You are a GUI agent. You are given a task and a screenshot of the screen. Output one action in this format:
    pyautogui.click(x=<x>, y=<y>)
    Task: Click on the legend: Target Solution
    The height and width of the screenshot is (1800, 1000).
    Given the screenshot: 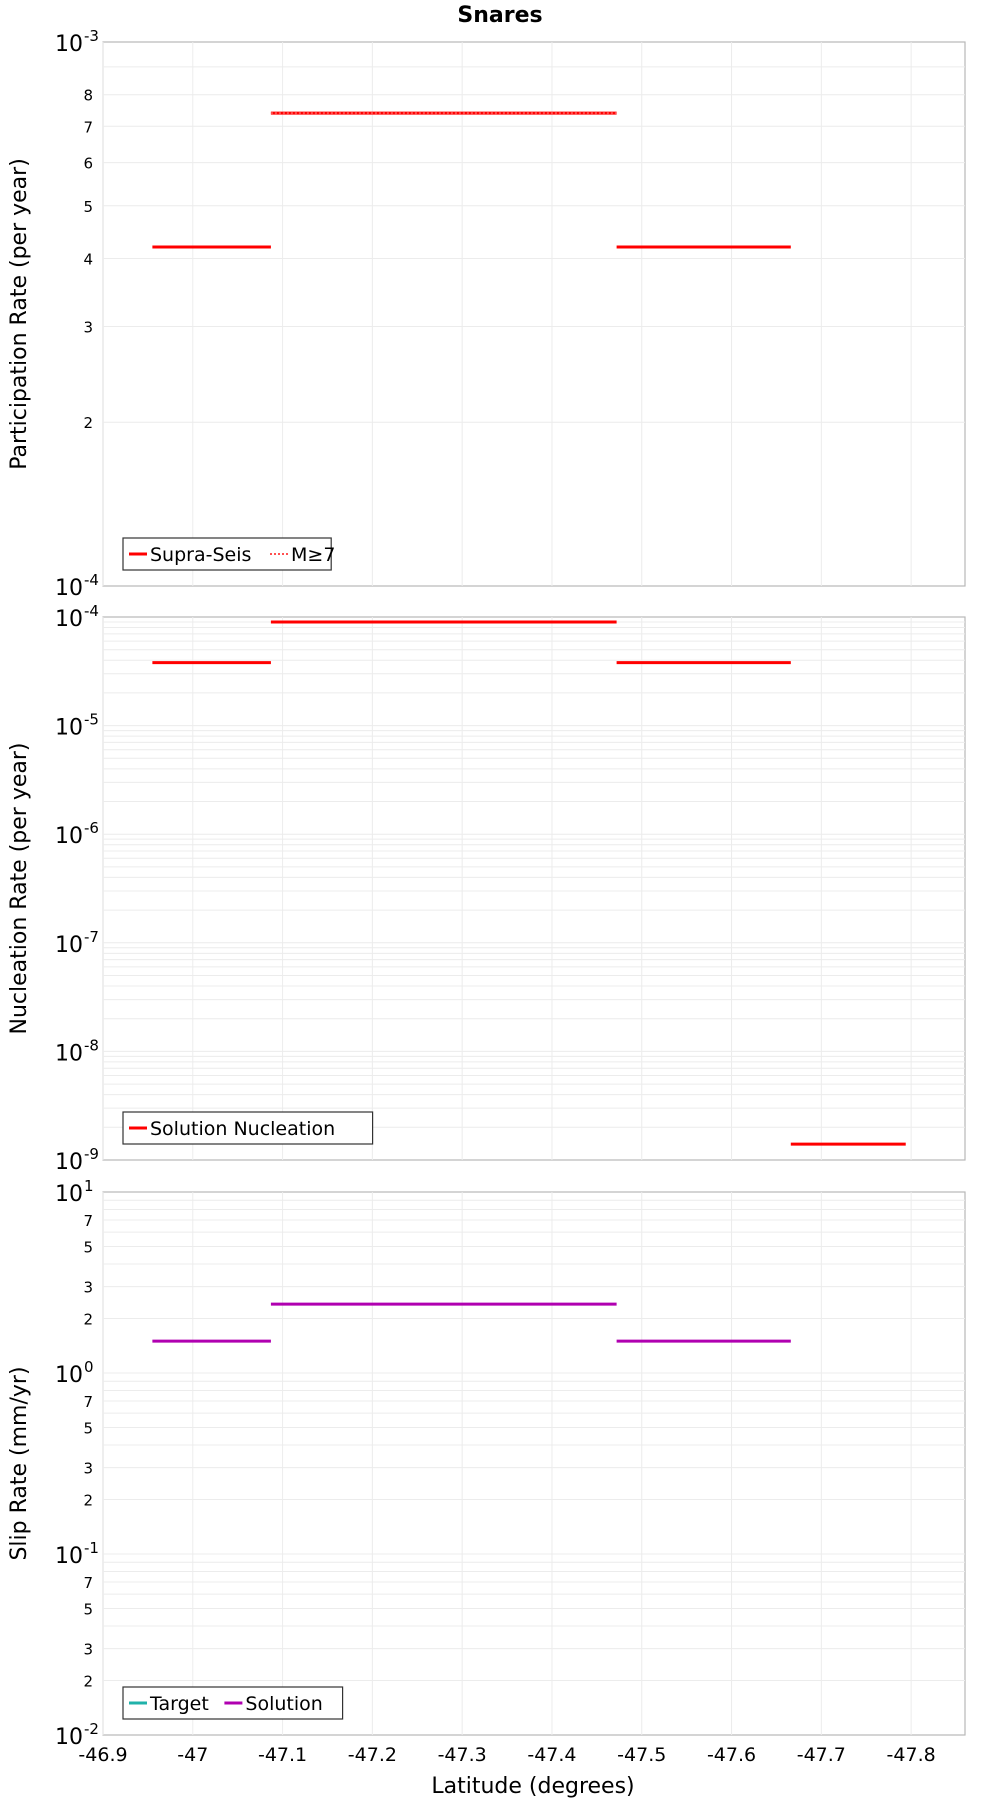 What is the action you would take?
    pyautogui.click(x=233, y=1703)
    